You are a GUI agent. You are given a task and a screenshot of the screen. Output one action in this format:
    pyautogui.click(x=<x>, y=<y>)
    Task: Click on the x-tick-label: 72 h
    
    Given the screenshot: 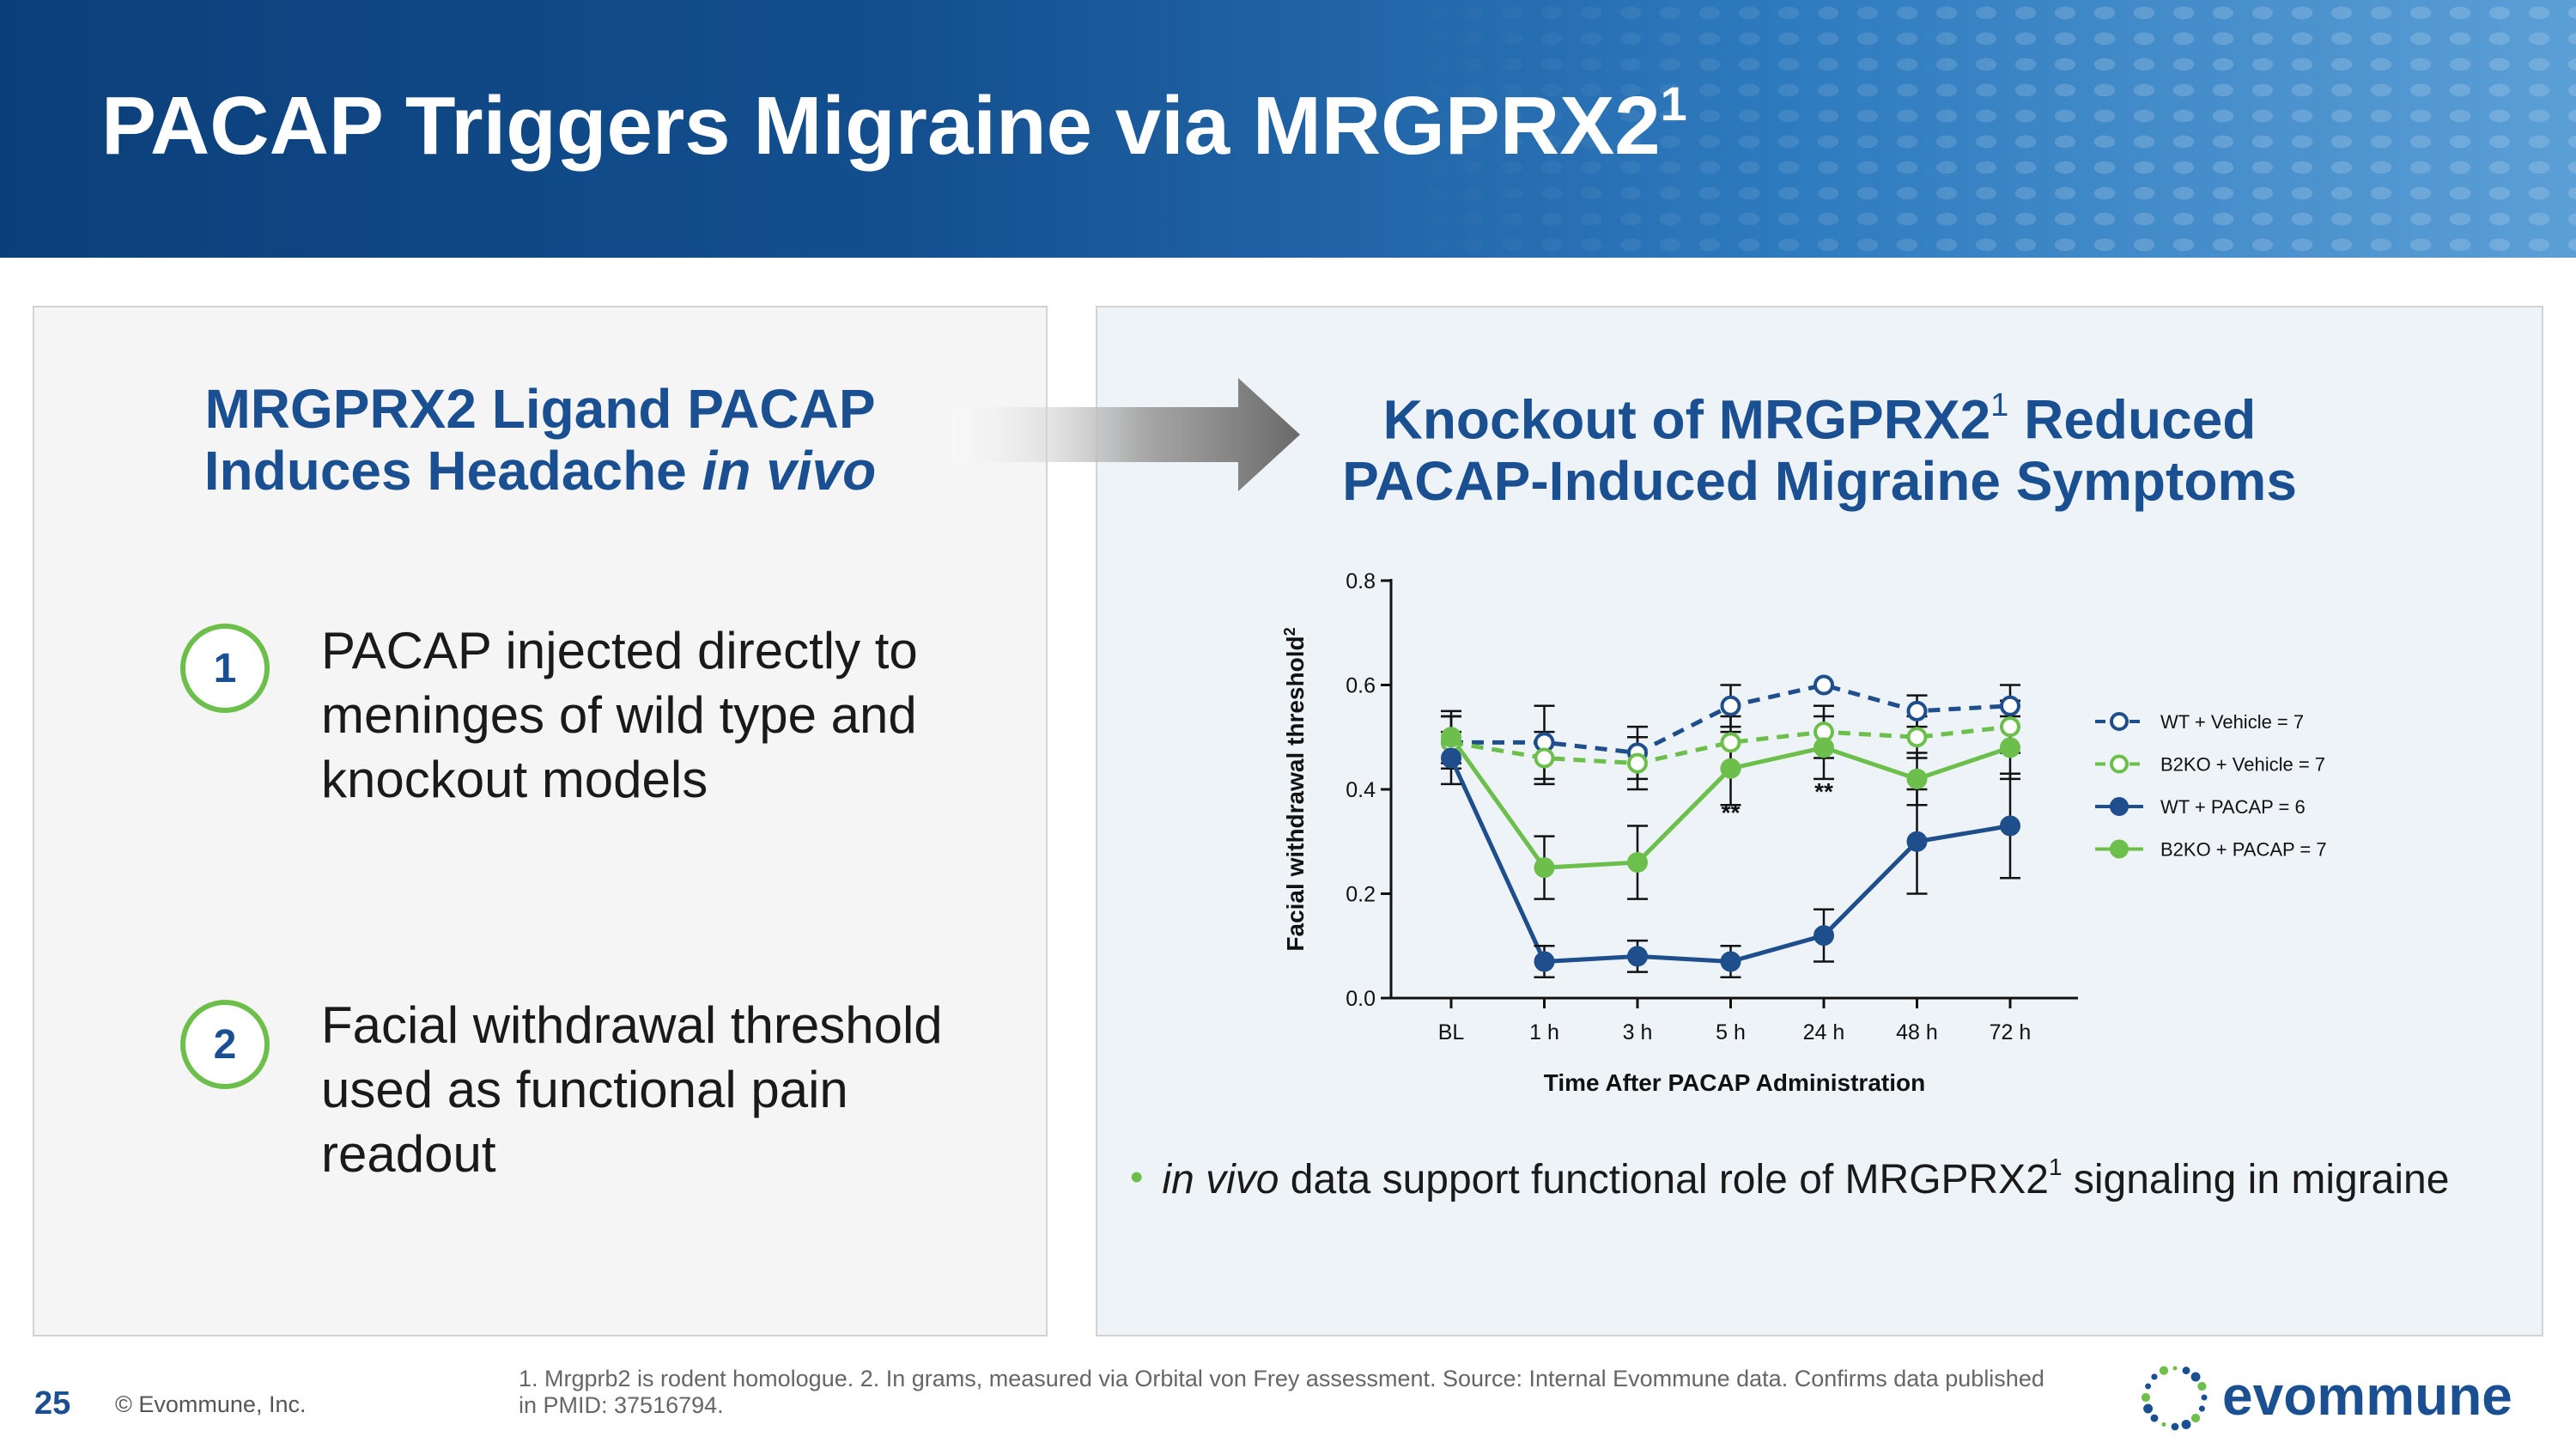 What is the action you would take?
    pyautogui.click(x=2011, y=1032)
    